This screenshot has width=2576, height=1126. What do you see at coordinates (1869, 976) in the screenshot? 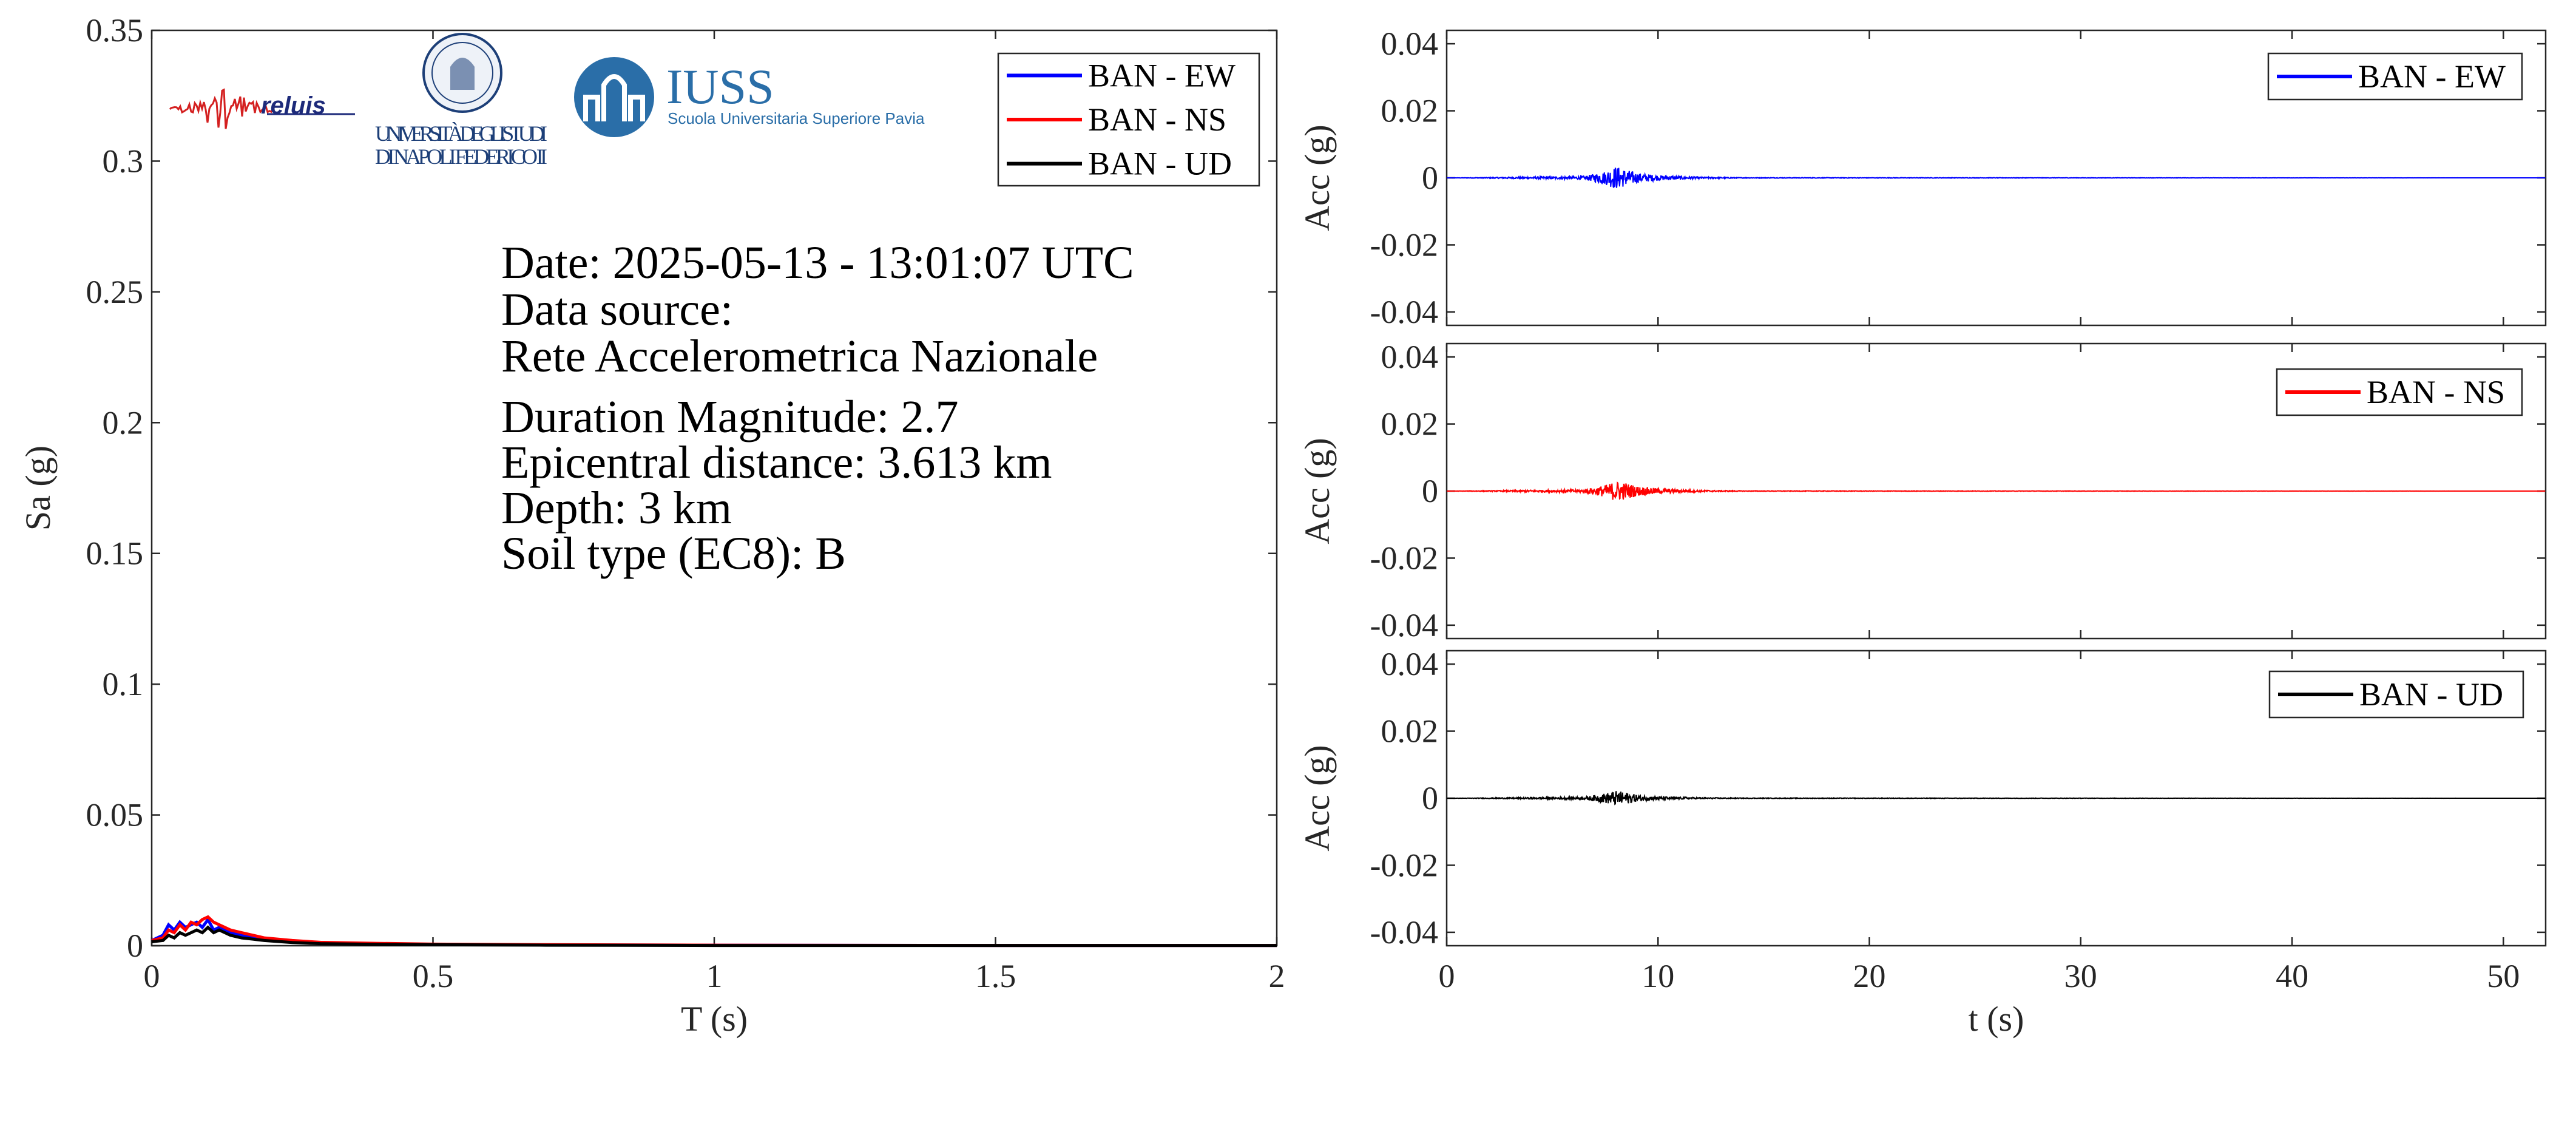
I see `x-tick-label: 20` at bounding box center [1869, 976].